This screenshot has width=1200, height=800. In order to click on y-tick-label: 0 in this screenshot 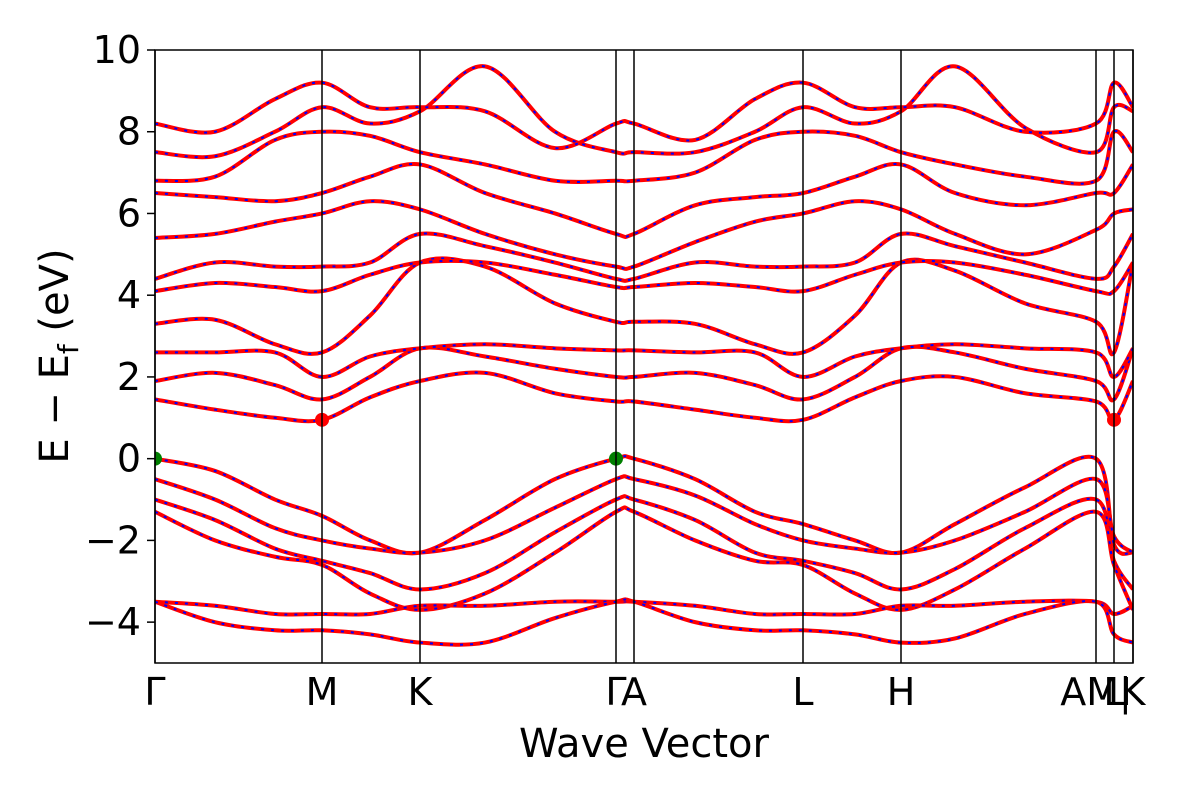, I will do `click(129, 459)`.